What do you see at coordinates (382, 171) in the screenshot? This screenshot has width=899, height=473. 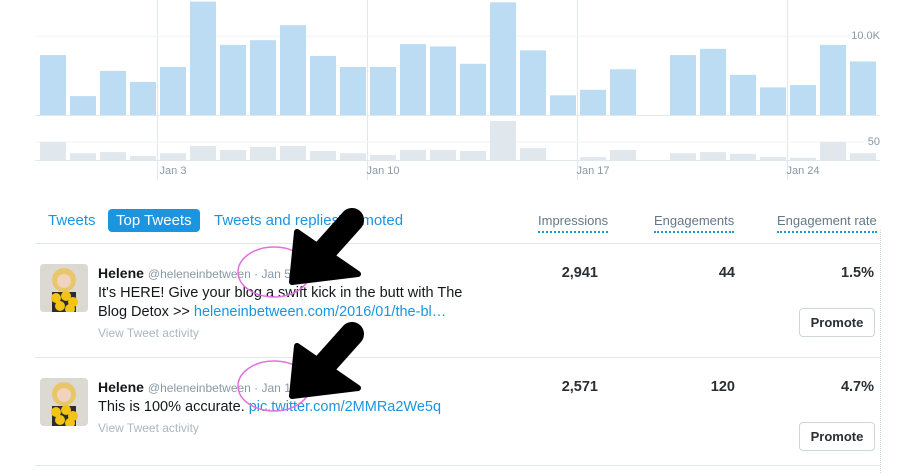 I see `x-tick-label: Jan 10` at bounding box center [382, 171].